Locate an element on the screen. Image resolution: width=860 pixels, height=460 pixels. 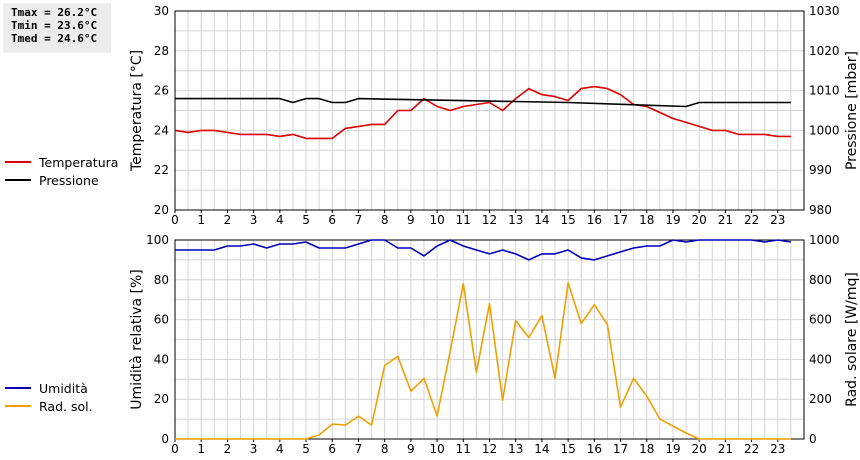
y2-axis-label: Pressione [mbar] is located at coordinates (852, 110).